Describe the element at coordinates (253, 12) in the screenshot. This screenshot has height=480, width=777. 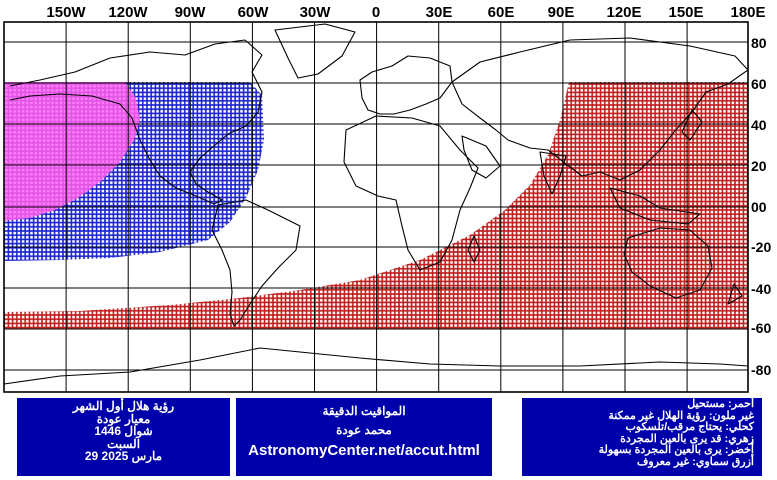
I see `lon-label: 60W` at that location.